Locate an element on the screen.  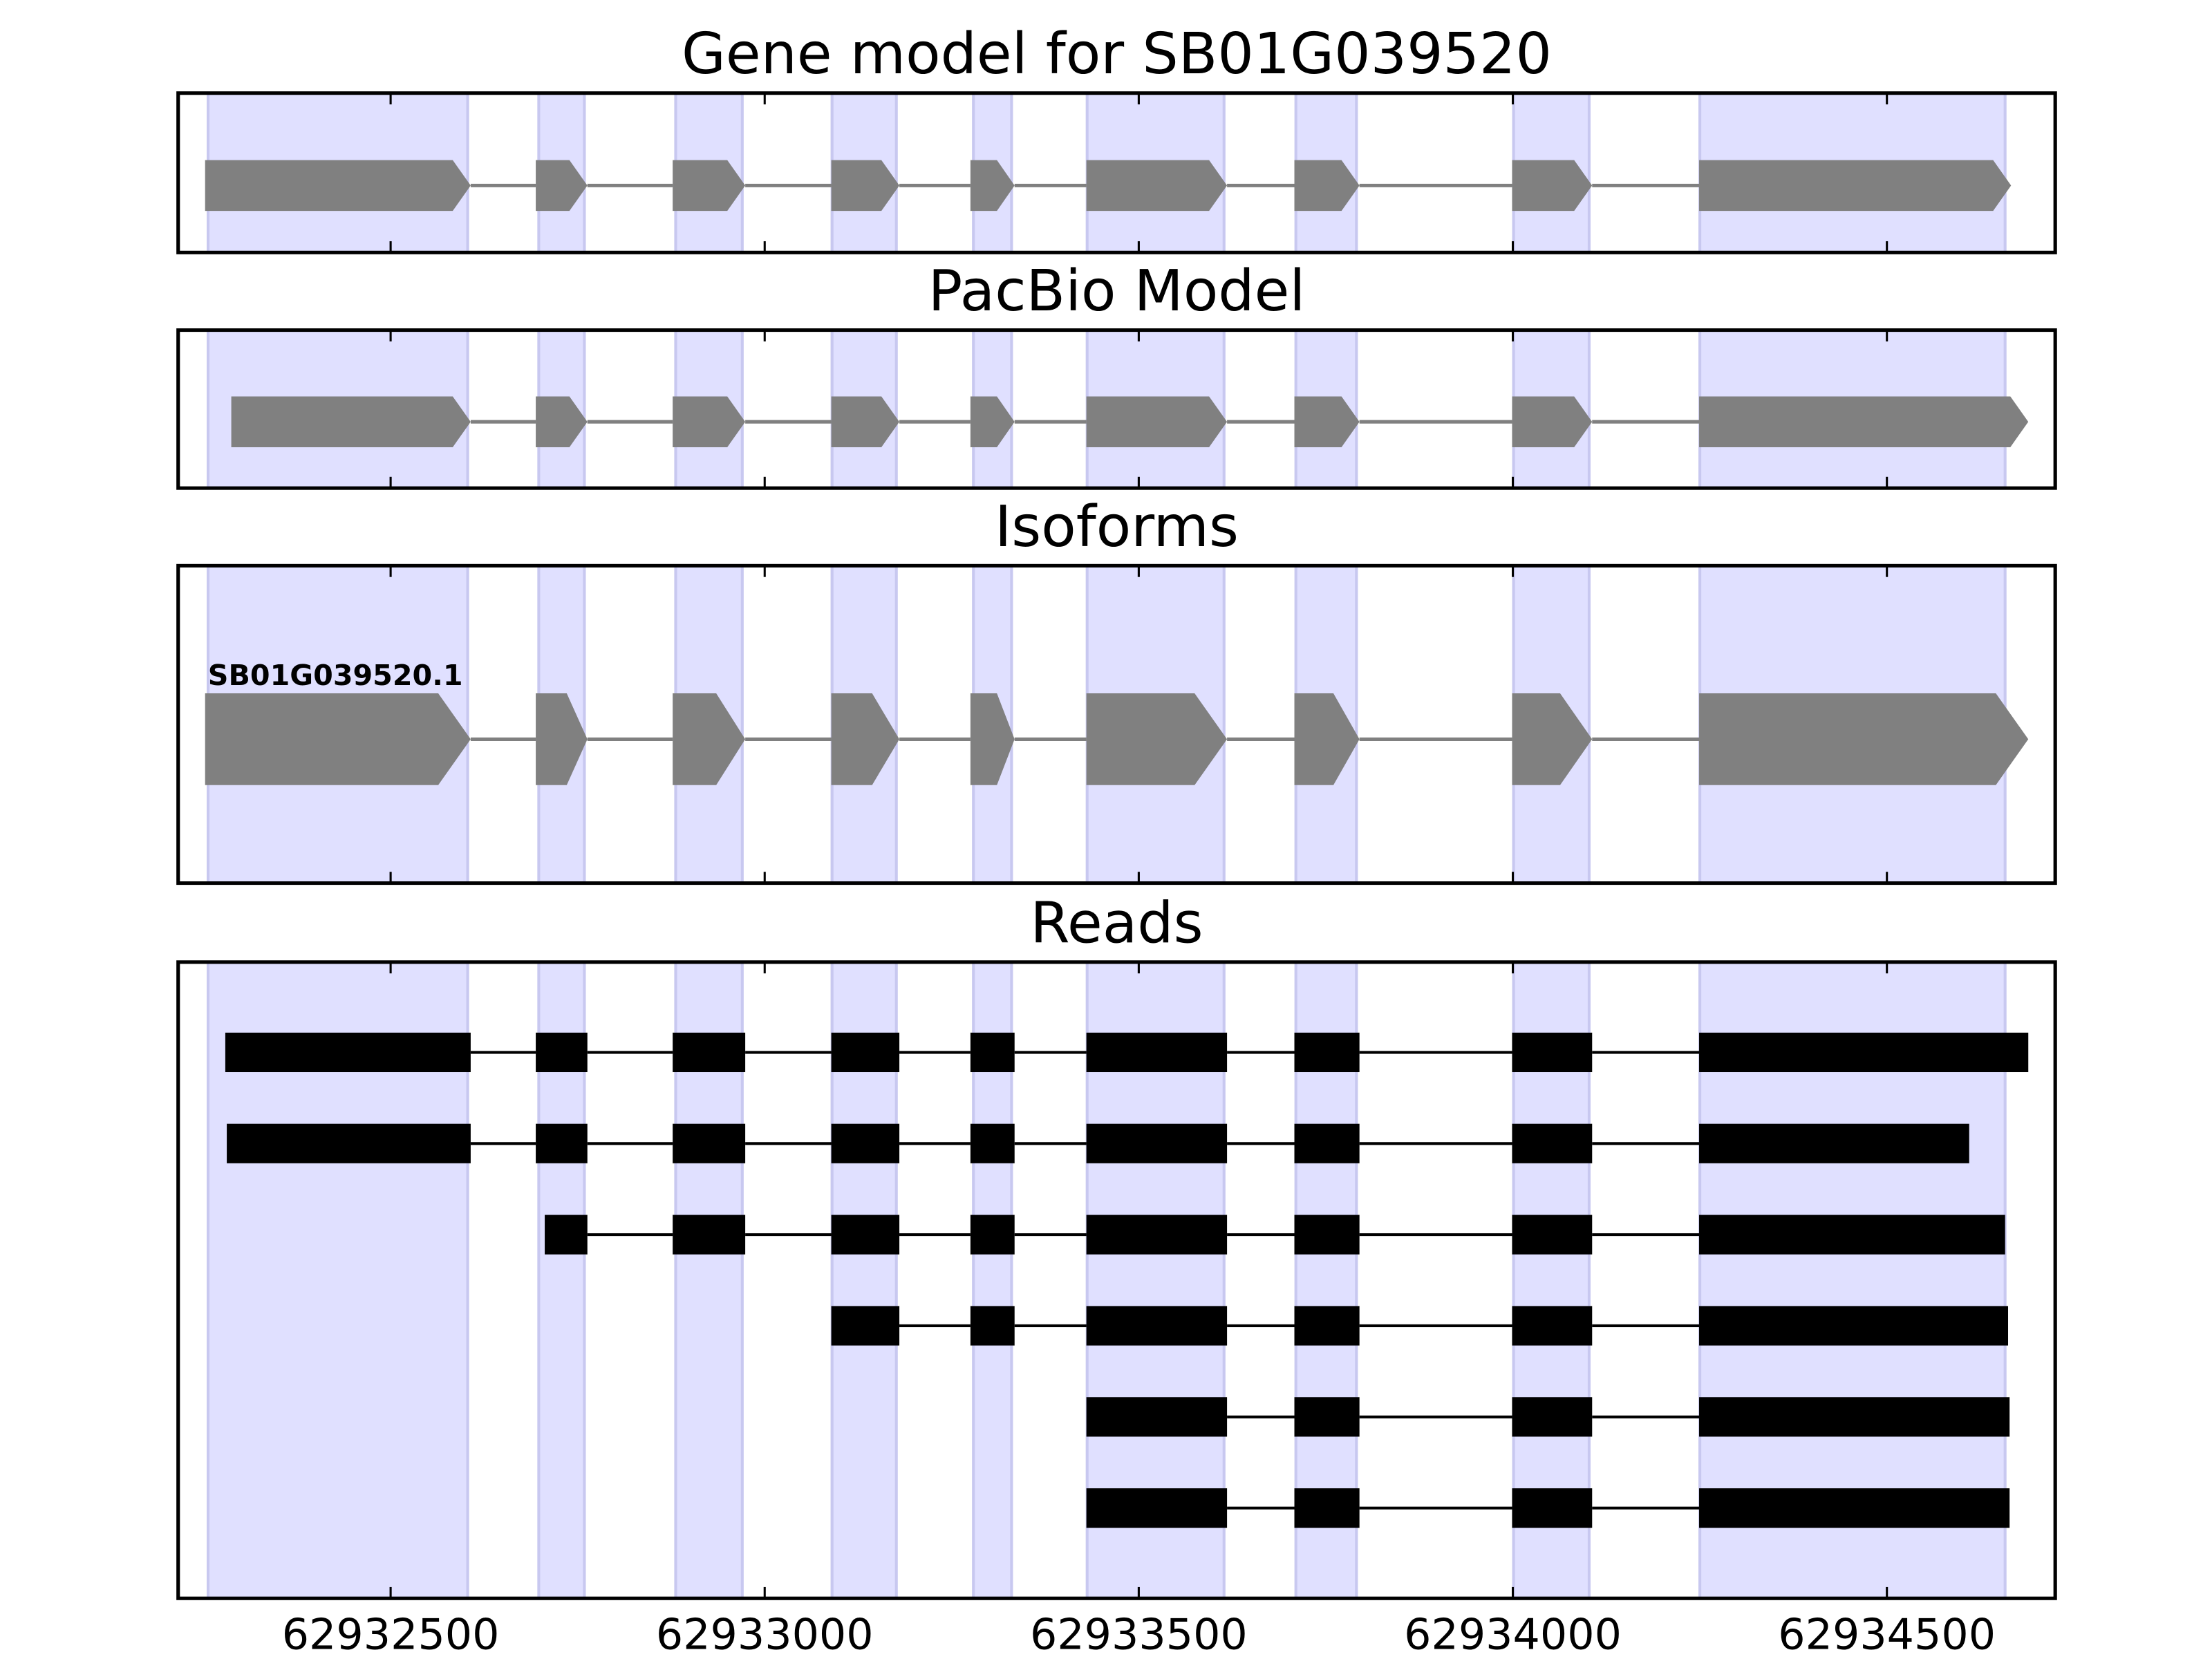
x-tick-label: 62933000 is located at coordinates (765, 1634).